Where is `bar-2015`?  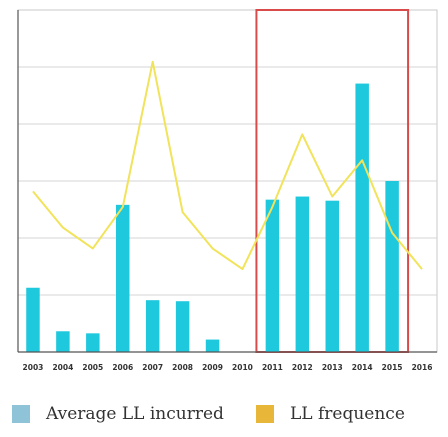
bar-2015 is located at coordinates (392, 266).